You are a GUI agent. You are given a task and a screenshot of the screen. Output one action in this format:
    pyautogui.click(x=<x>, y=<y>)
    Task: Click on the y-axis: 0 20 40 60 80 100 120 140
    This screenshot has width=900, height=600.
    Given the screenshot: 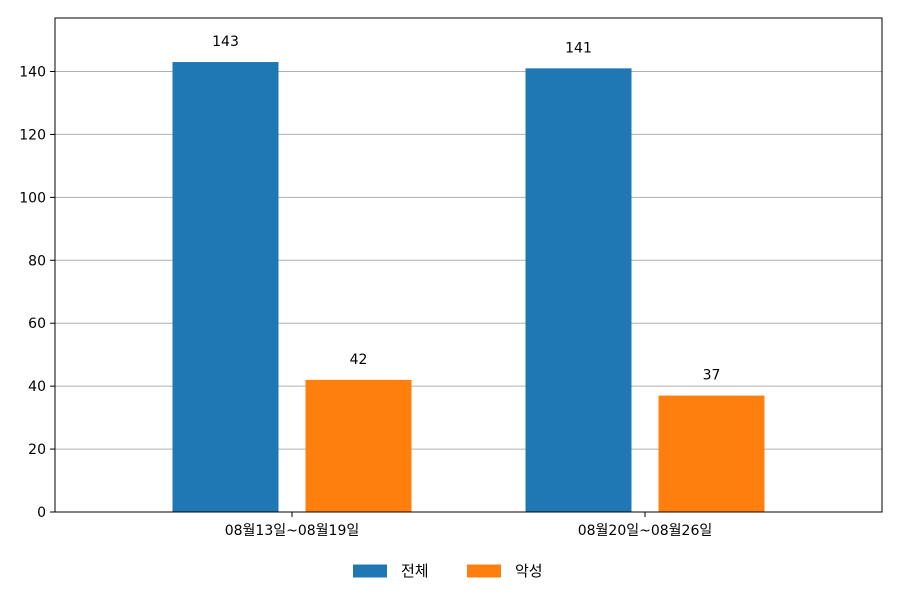 What is the action you would take?
    pyautogui.click(x=37, y=292)
    